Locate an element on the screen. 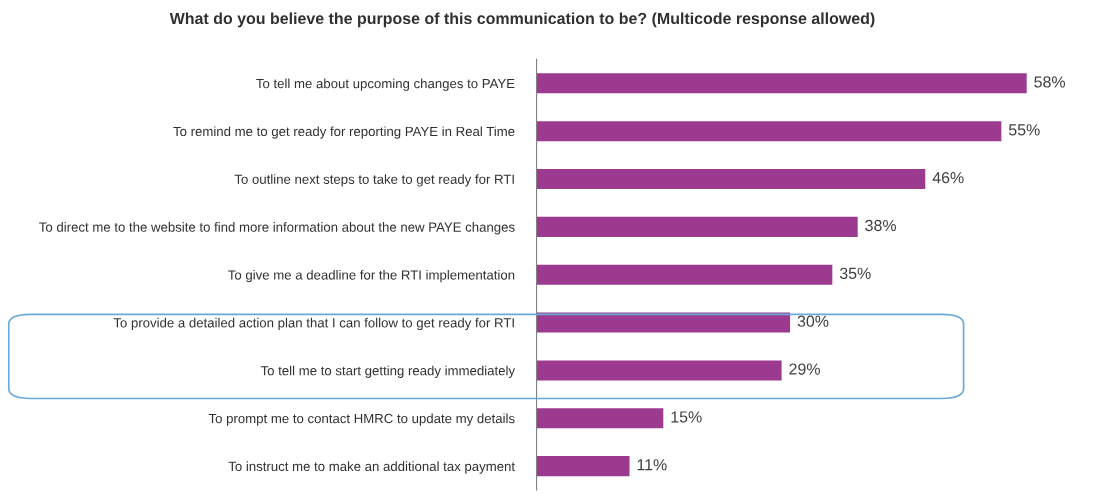 The width and height of the screenshot is (1095, 495). y-tick-label: To remind me to get ready for reporting PAYE in Real Time is located at coordinates (344, 132).